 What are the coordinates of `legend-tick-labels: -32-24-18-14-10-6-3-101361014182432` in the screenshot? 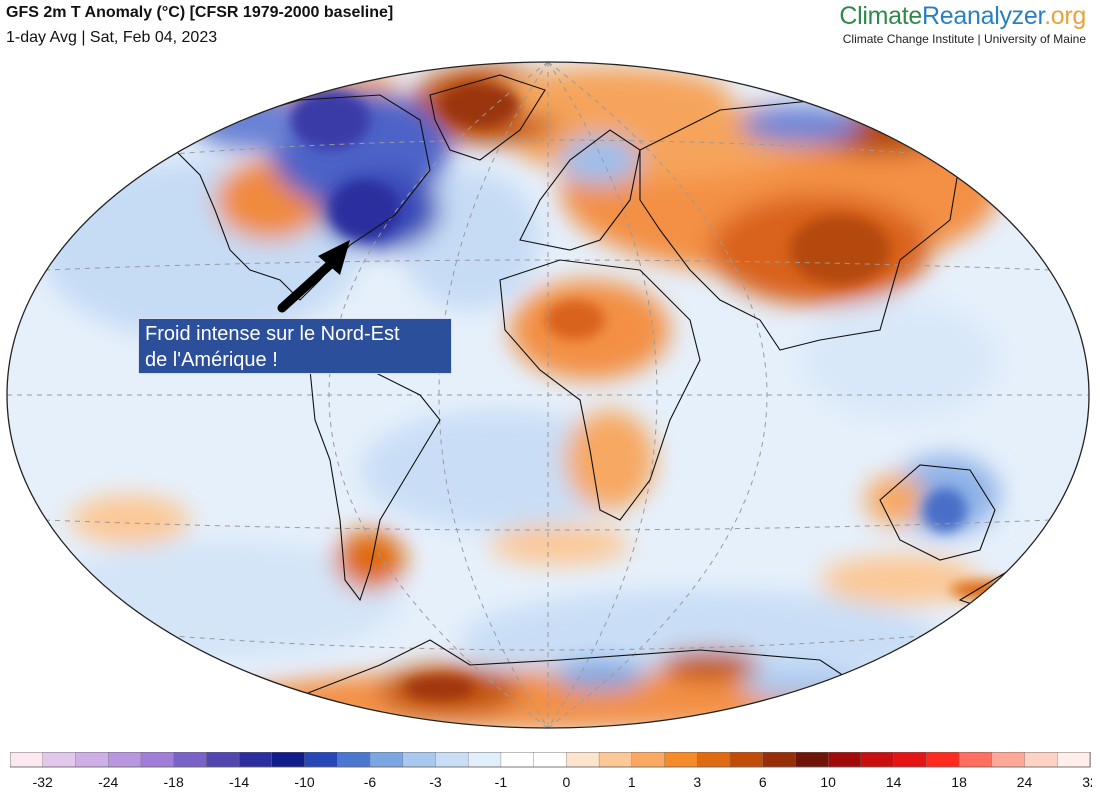 It's located at (562, 782).